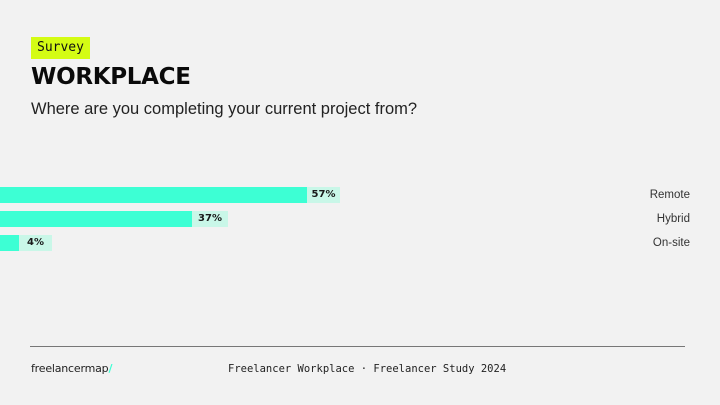  Describe the element at coordinates (96, 219) in the screenshot. I see `bar-fill-hybrid` at that location.